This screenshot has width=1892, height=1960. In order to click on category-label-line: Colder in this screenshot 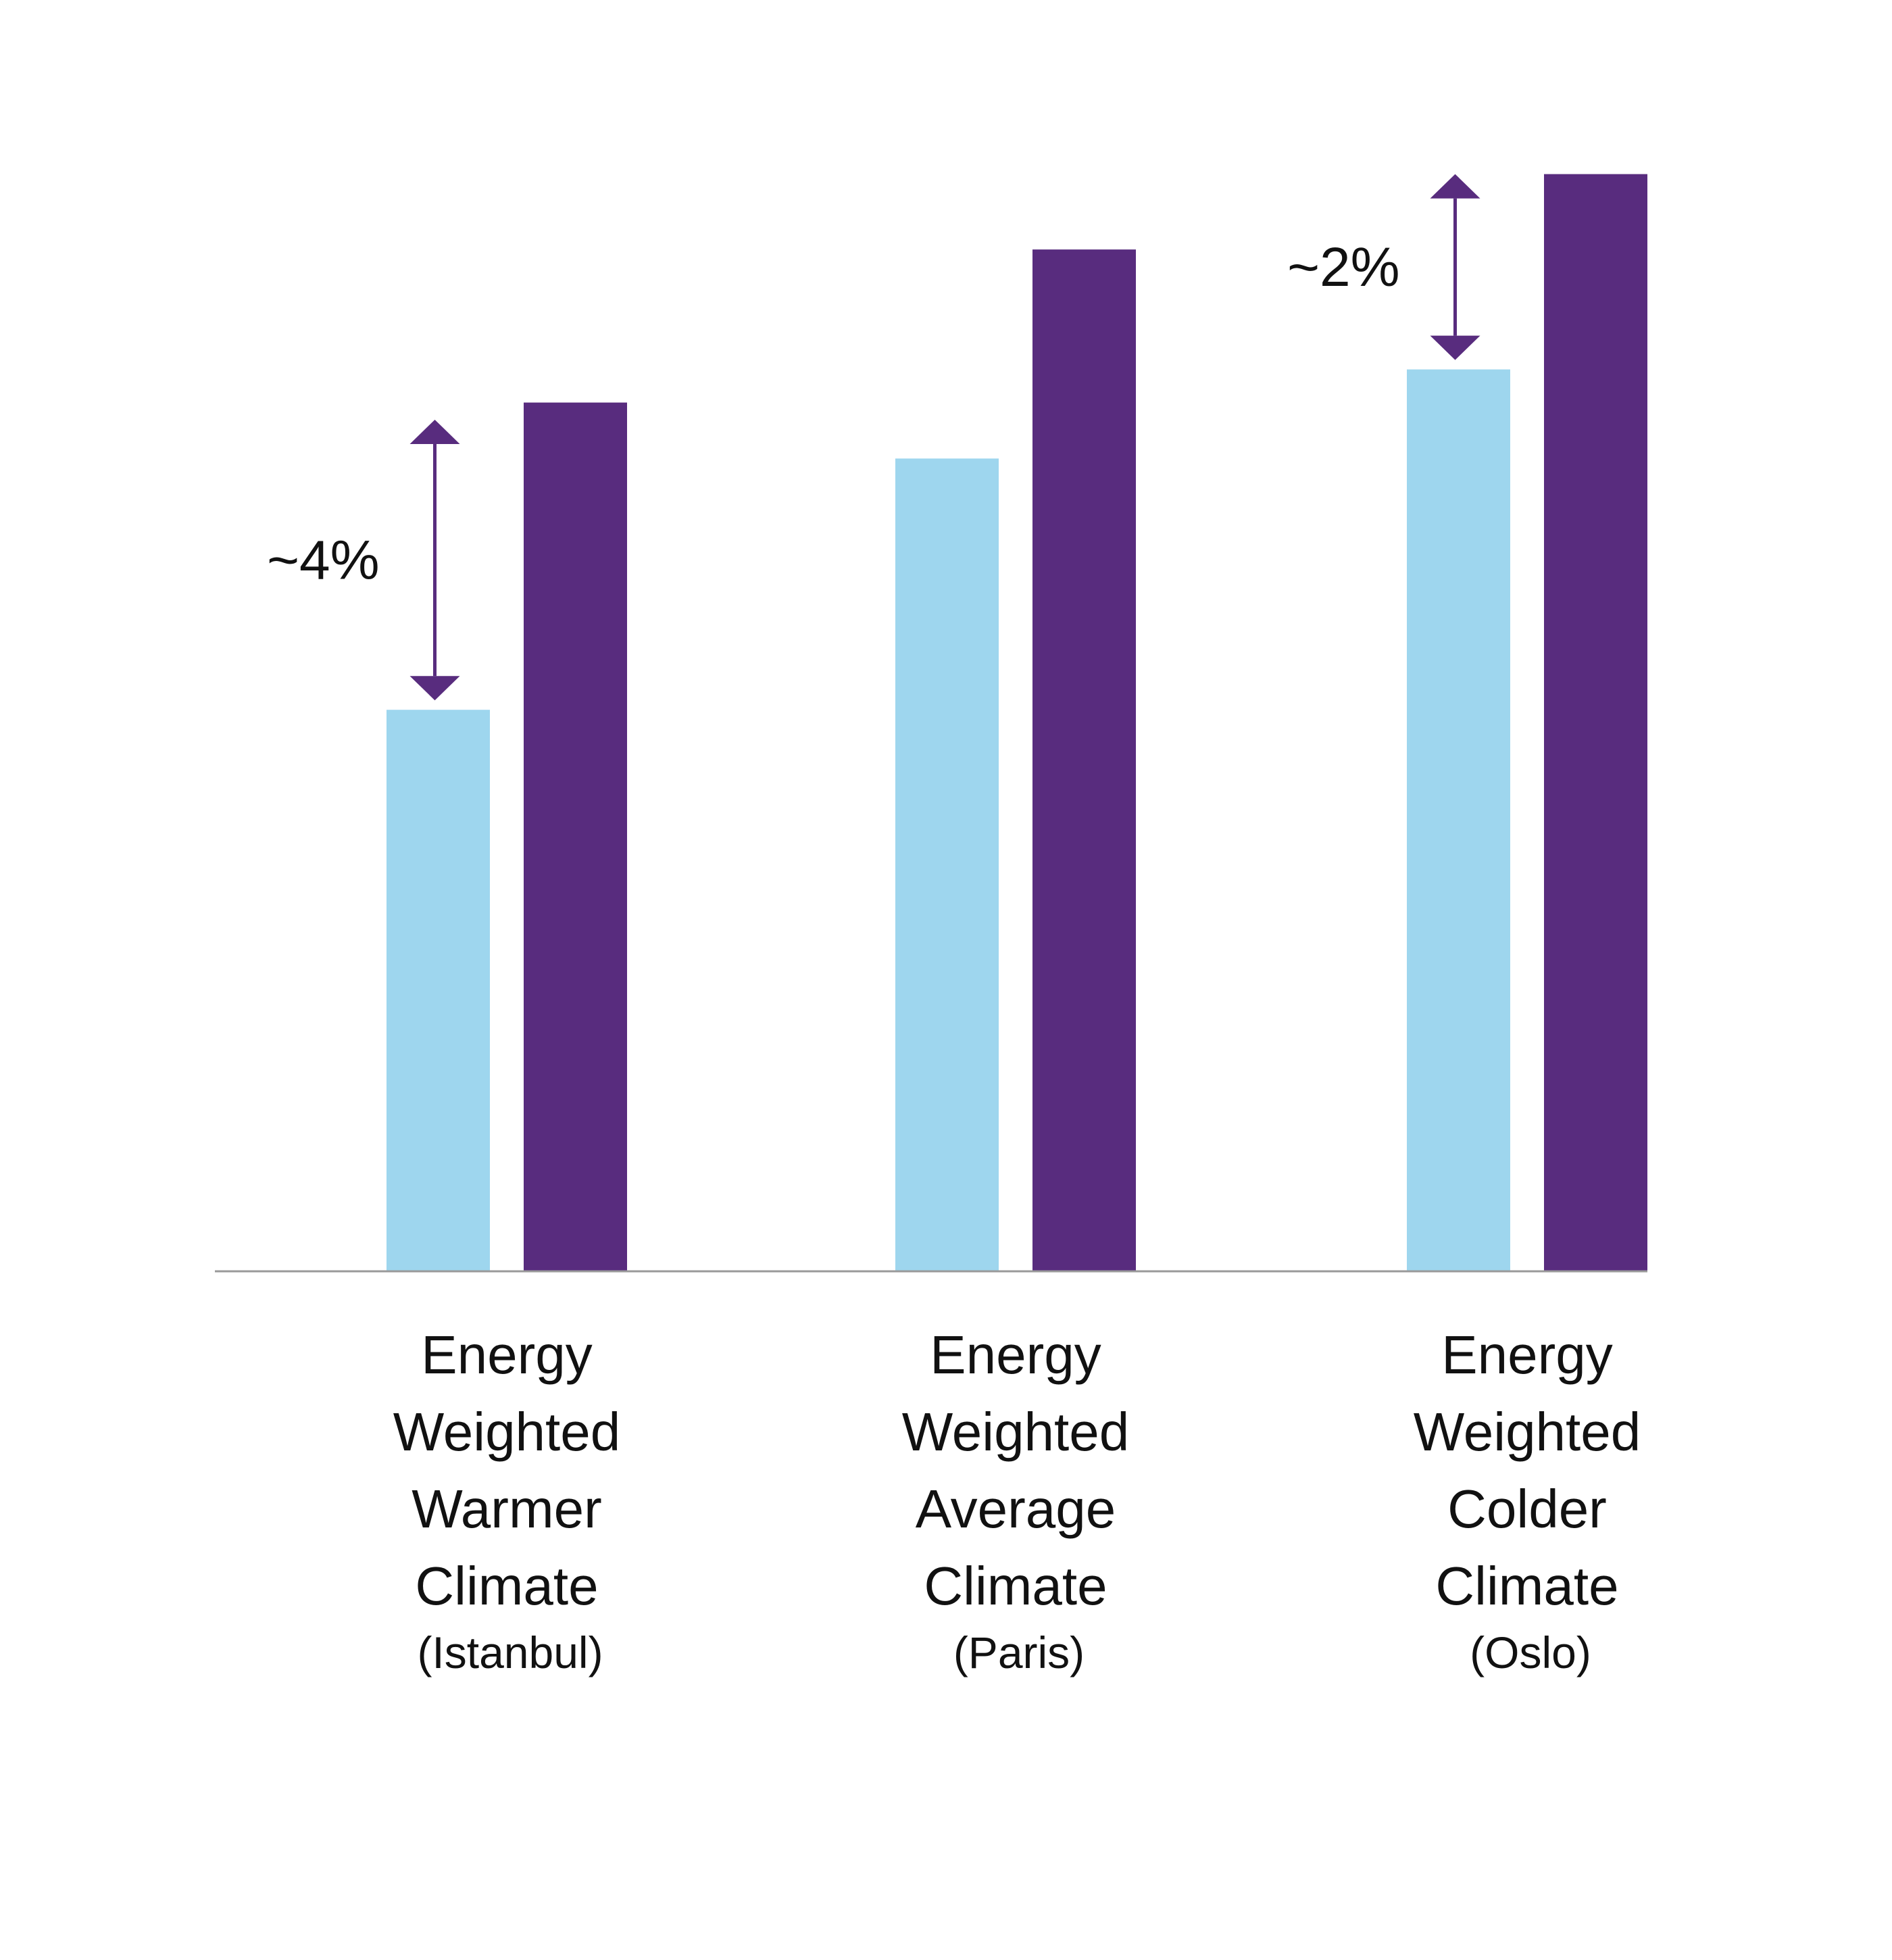, I will do `click(1527, 1509)`.